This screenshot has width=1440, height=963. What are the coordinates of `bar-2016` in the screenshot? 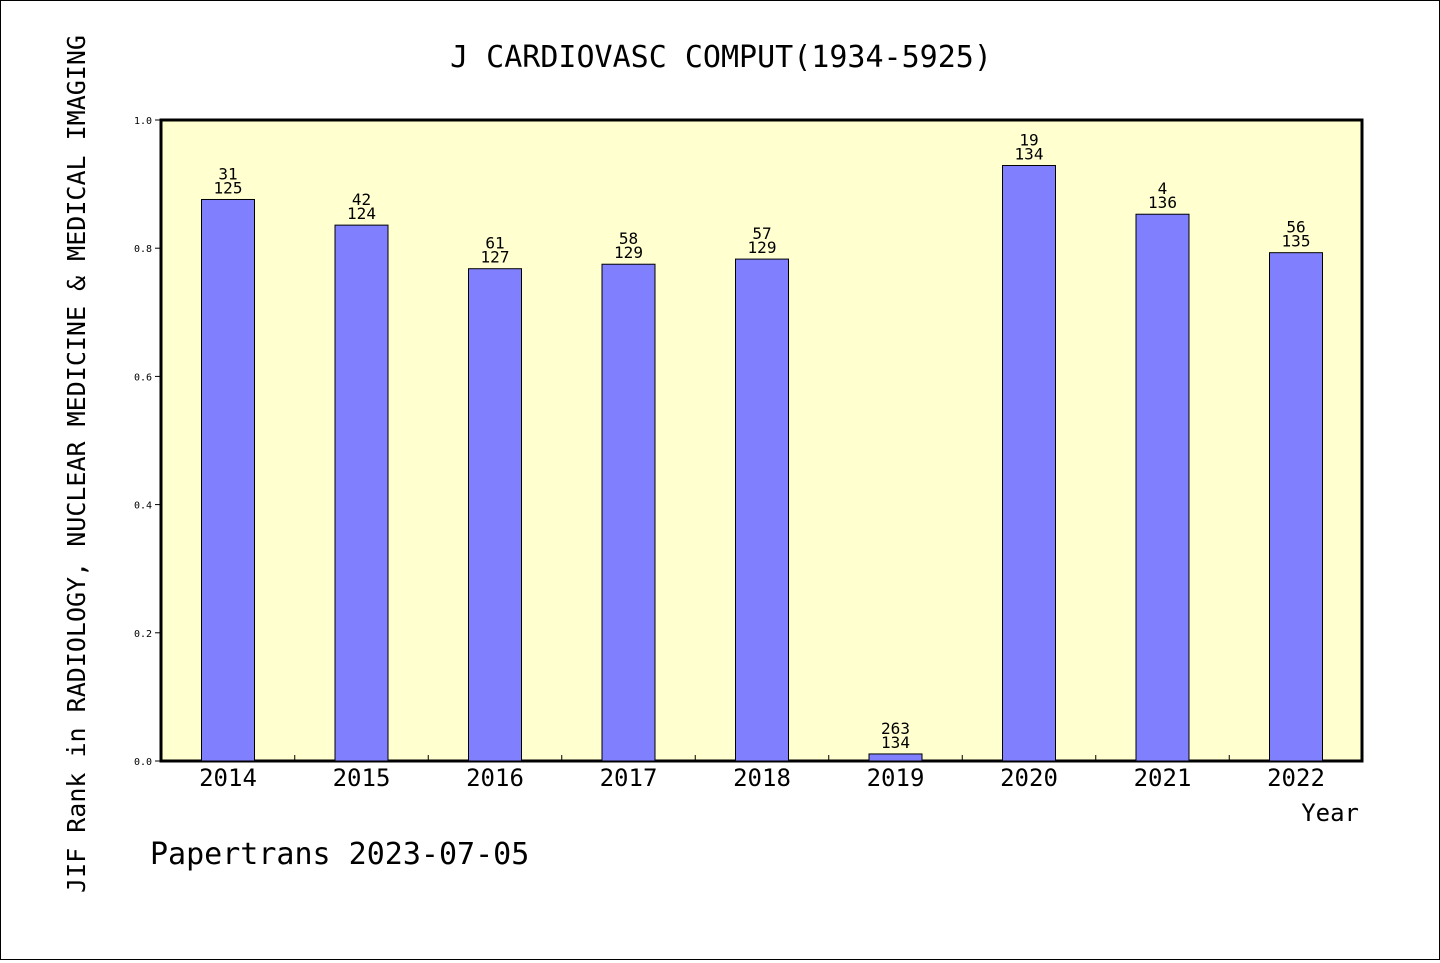 It's located at (495, 515).